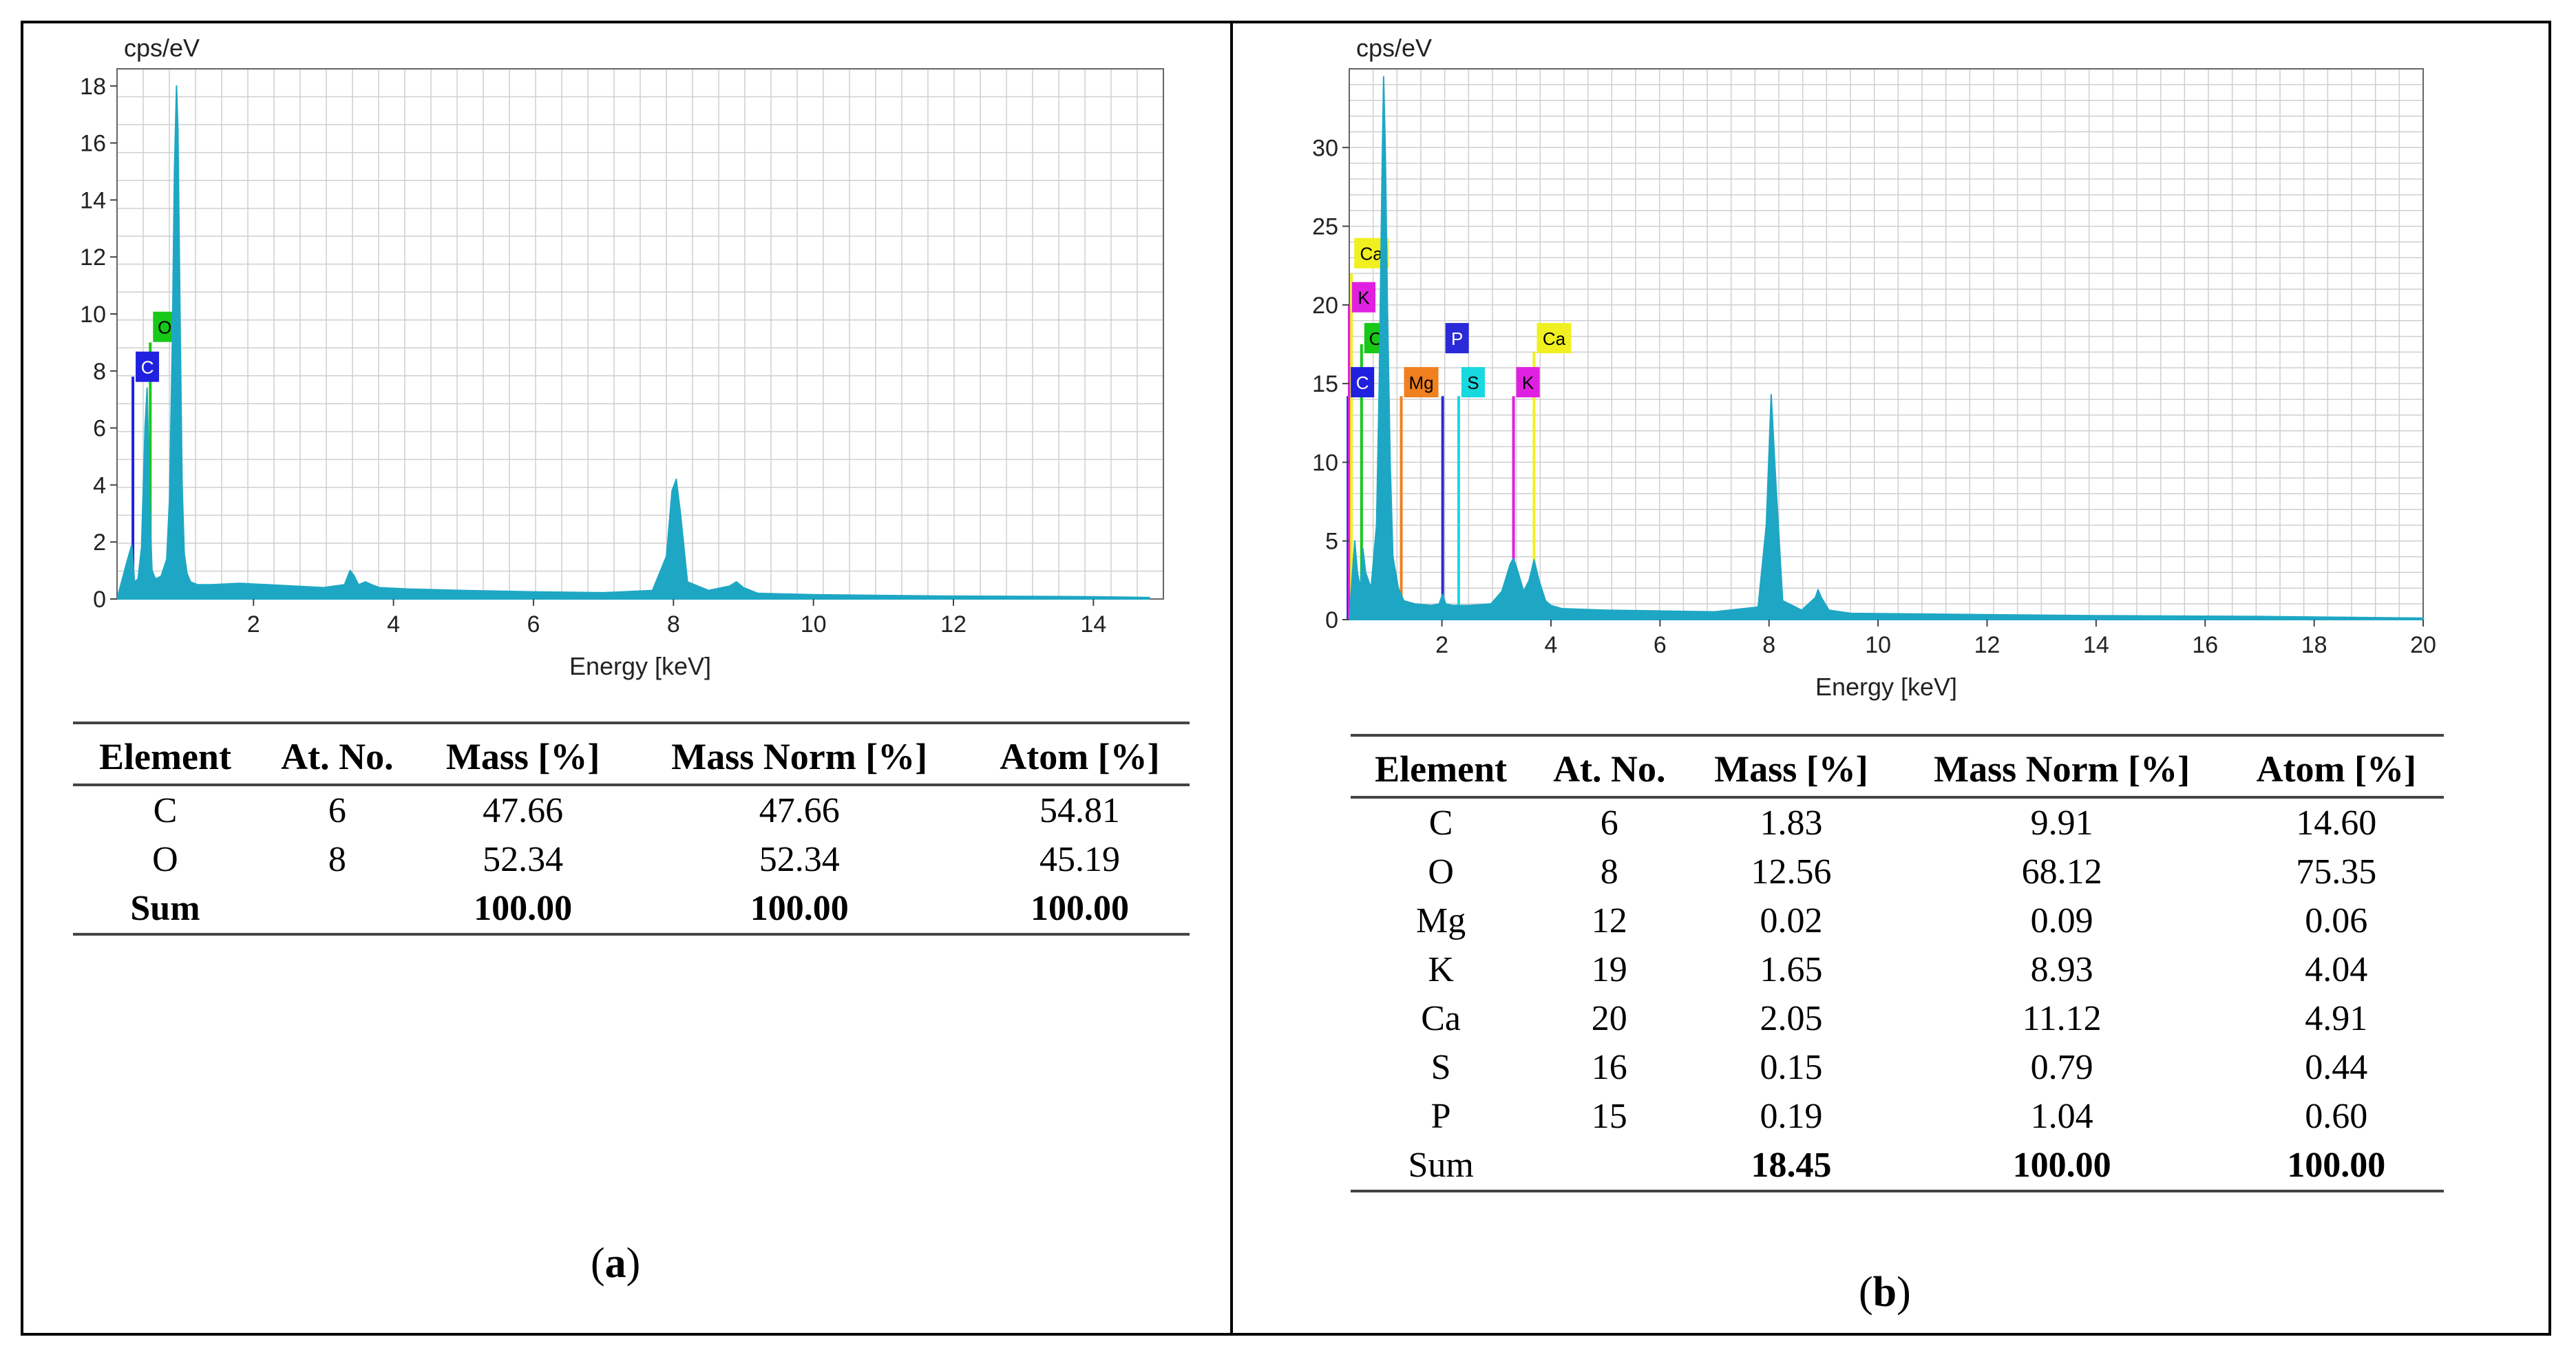 The image size is (2576, 1357). I want to click on cell: 12, so click(1609, 921).